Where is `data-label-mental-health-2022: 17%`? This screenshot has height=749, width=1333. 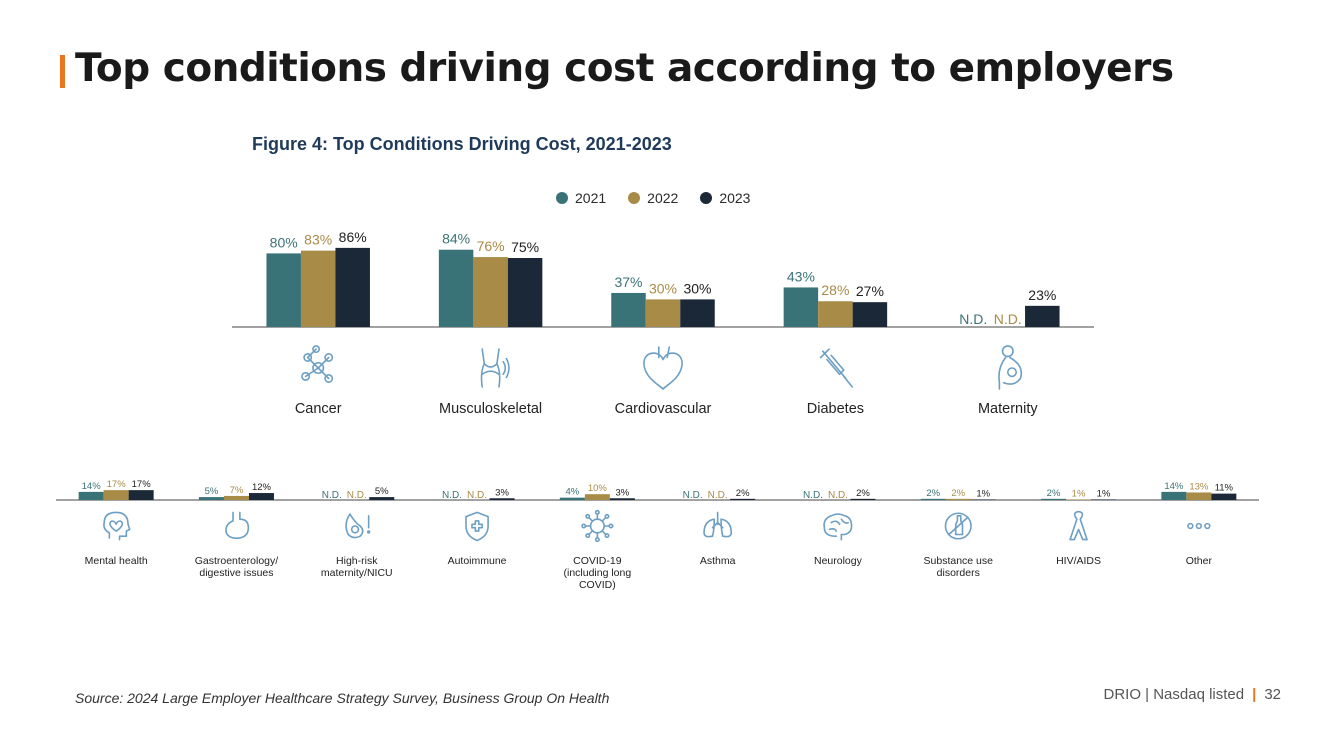
data-label-mental-health-2022: 17% is located at coordinates (117, 484).